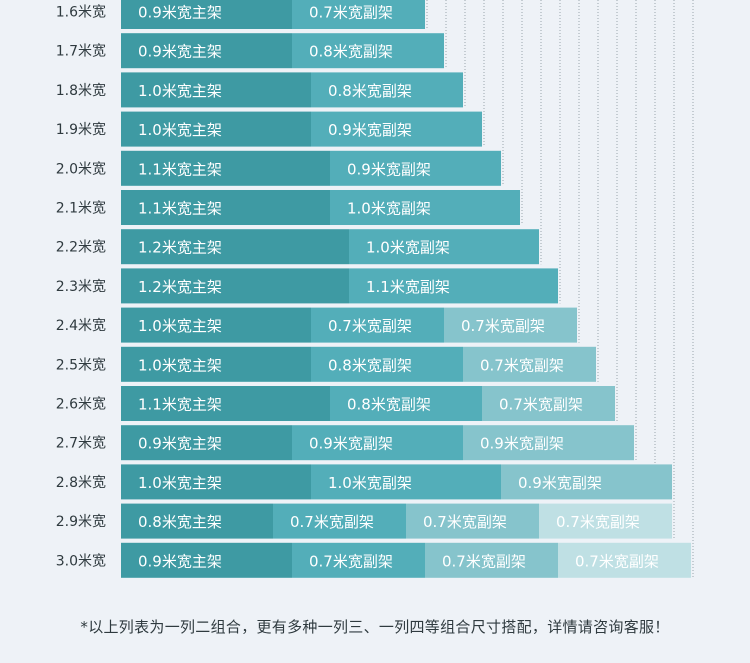 The image size is (750, 663). I want to click on bar-row: 2.6米宽 1.1米宽主架 0.8米宽副架 0.7米宽副架, so click(335, 403).